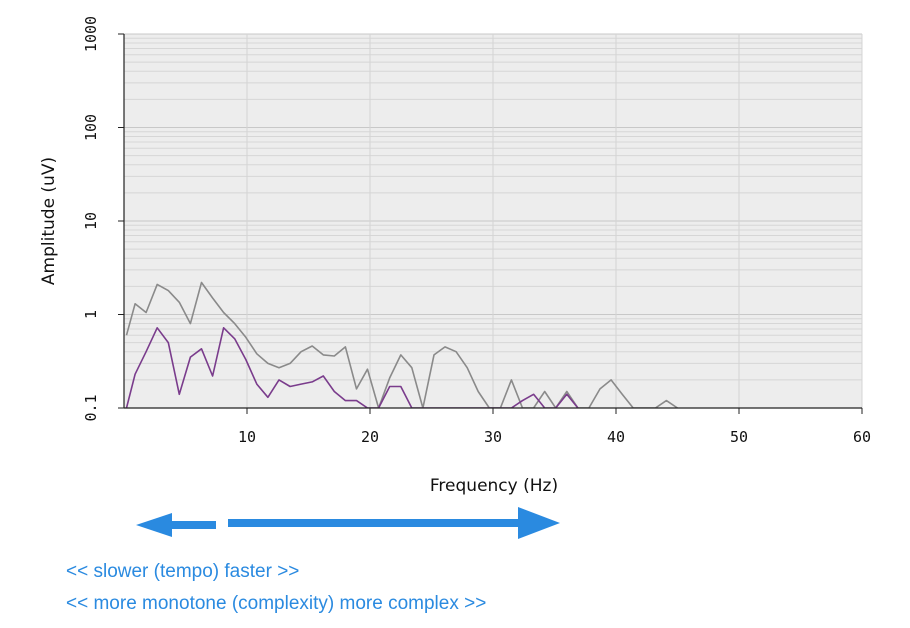 This screenshot has width=910, height=628. I want to click on y-tick-labels: 0.1 1 10 100 1000, so click(91, 219).